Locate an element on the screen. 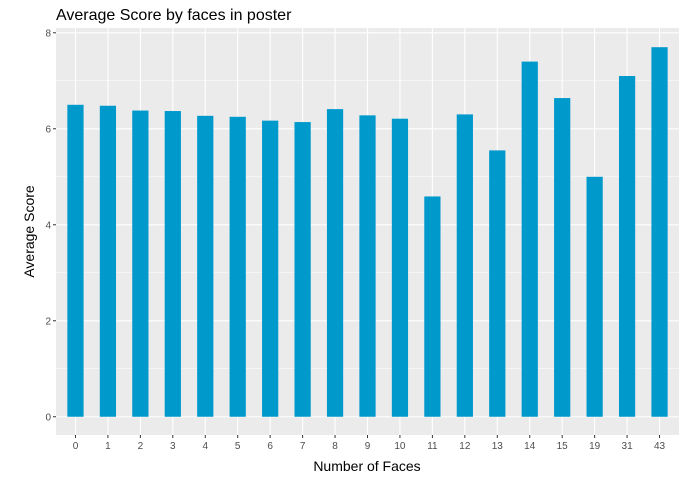 This screenshot has height=483, width=686. x-tick-label: 0 is located at coordinates (76, 446).